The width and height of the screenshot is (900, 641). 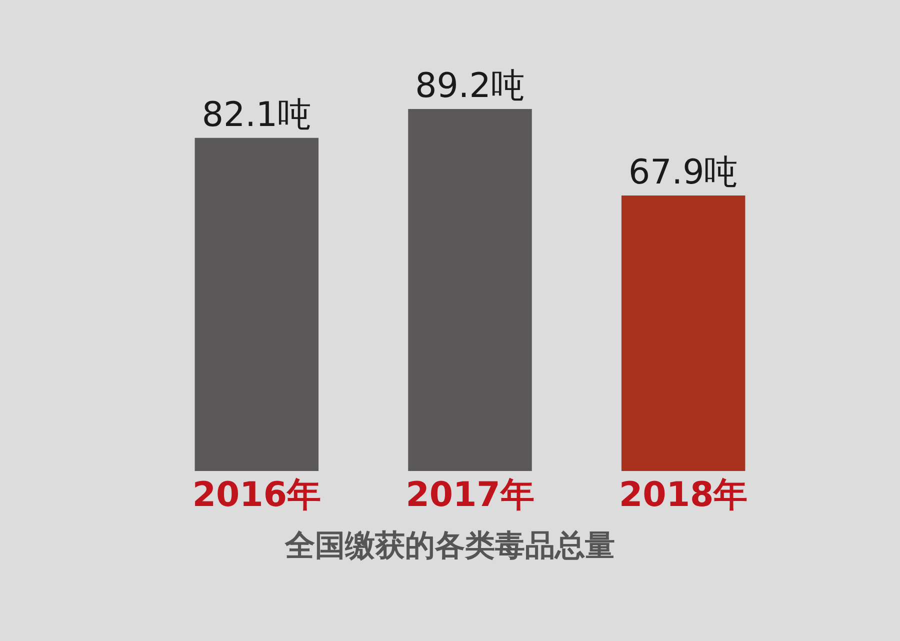 I want to click on data-label: 67.9吨, so click(x=683, y=172).